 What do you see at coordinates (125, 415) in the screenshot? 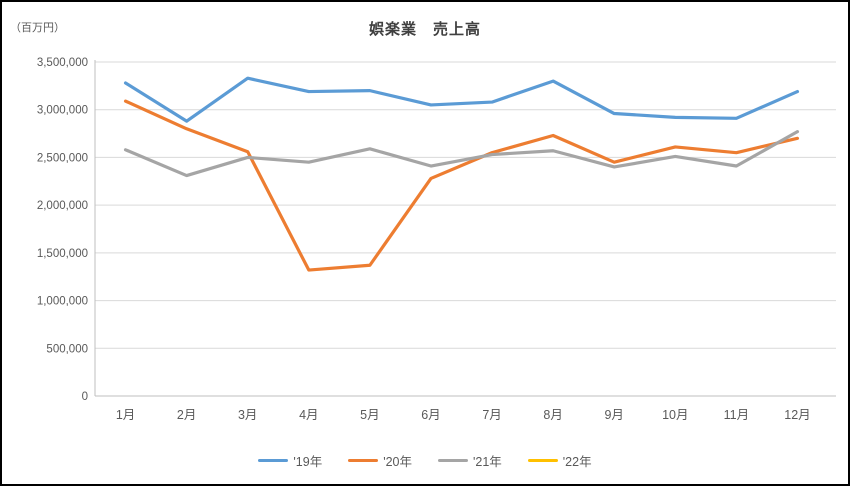
I see `x-axis-tick-label: 1月` at bounding box center [125, 415].